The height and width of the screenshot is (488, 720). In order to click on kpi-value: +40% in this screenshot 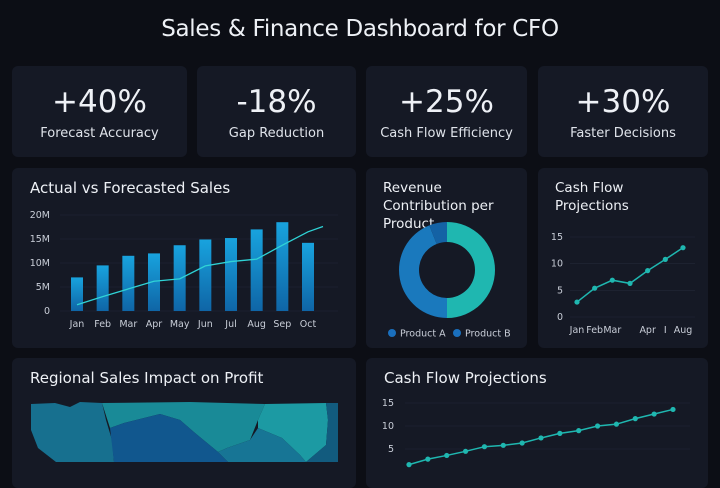, I will do `click(99, 102)`.